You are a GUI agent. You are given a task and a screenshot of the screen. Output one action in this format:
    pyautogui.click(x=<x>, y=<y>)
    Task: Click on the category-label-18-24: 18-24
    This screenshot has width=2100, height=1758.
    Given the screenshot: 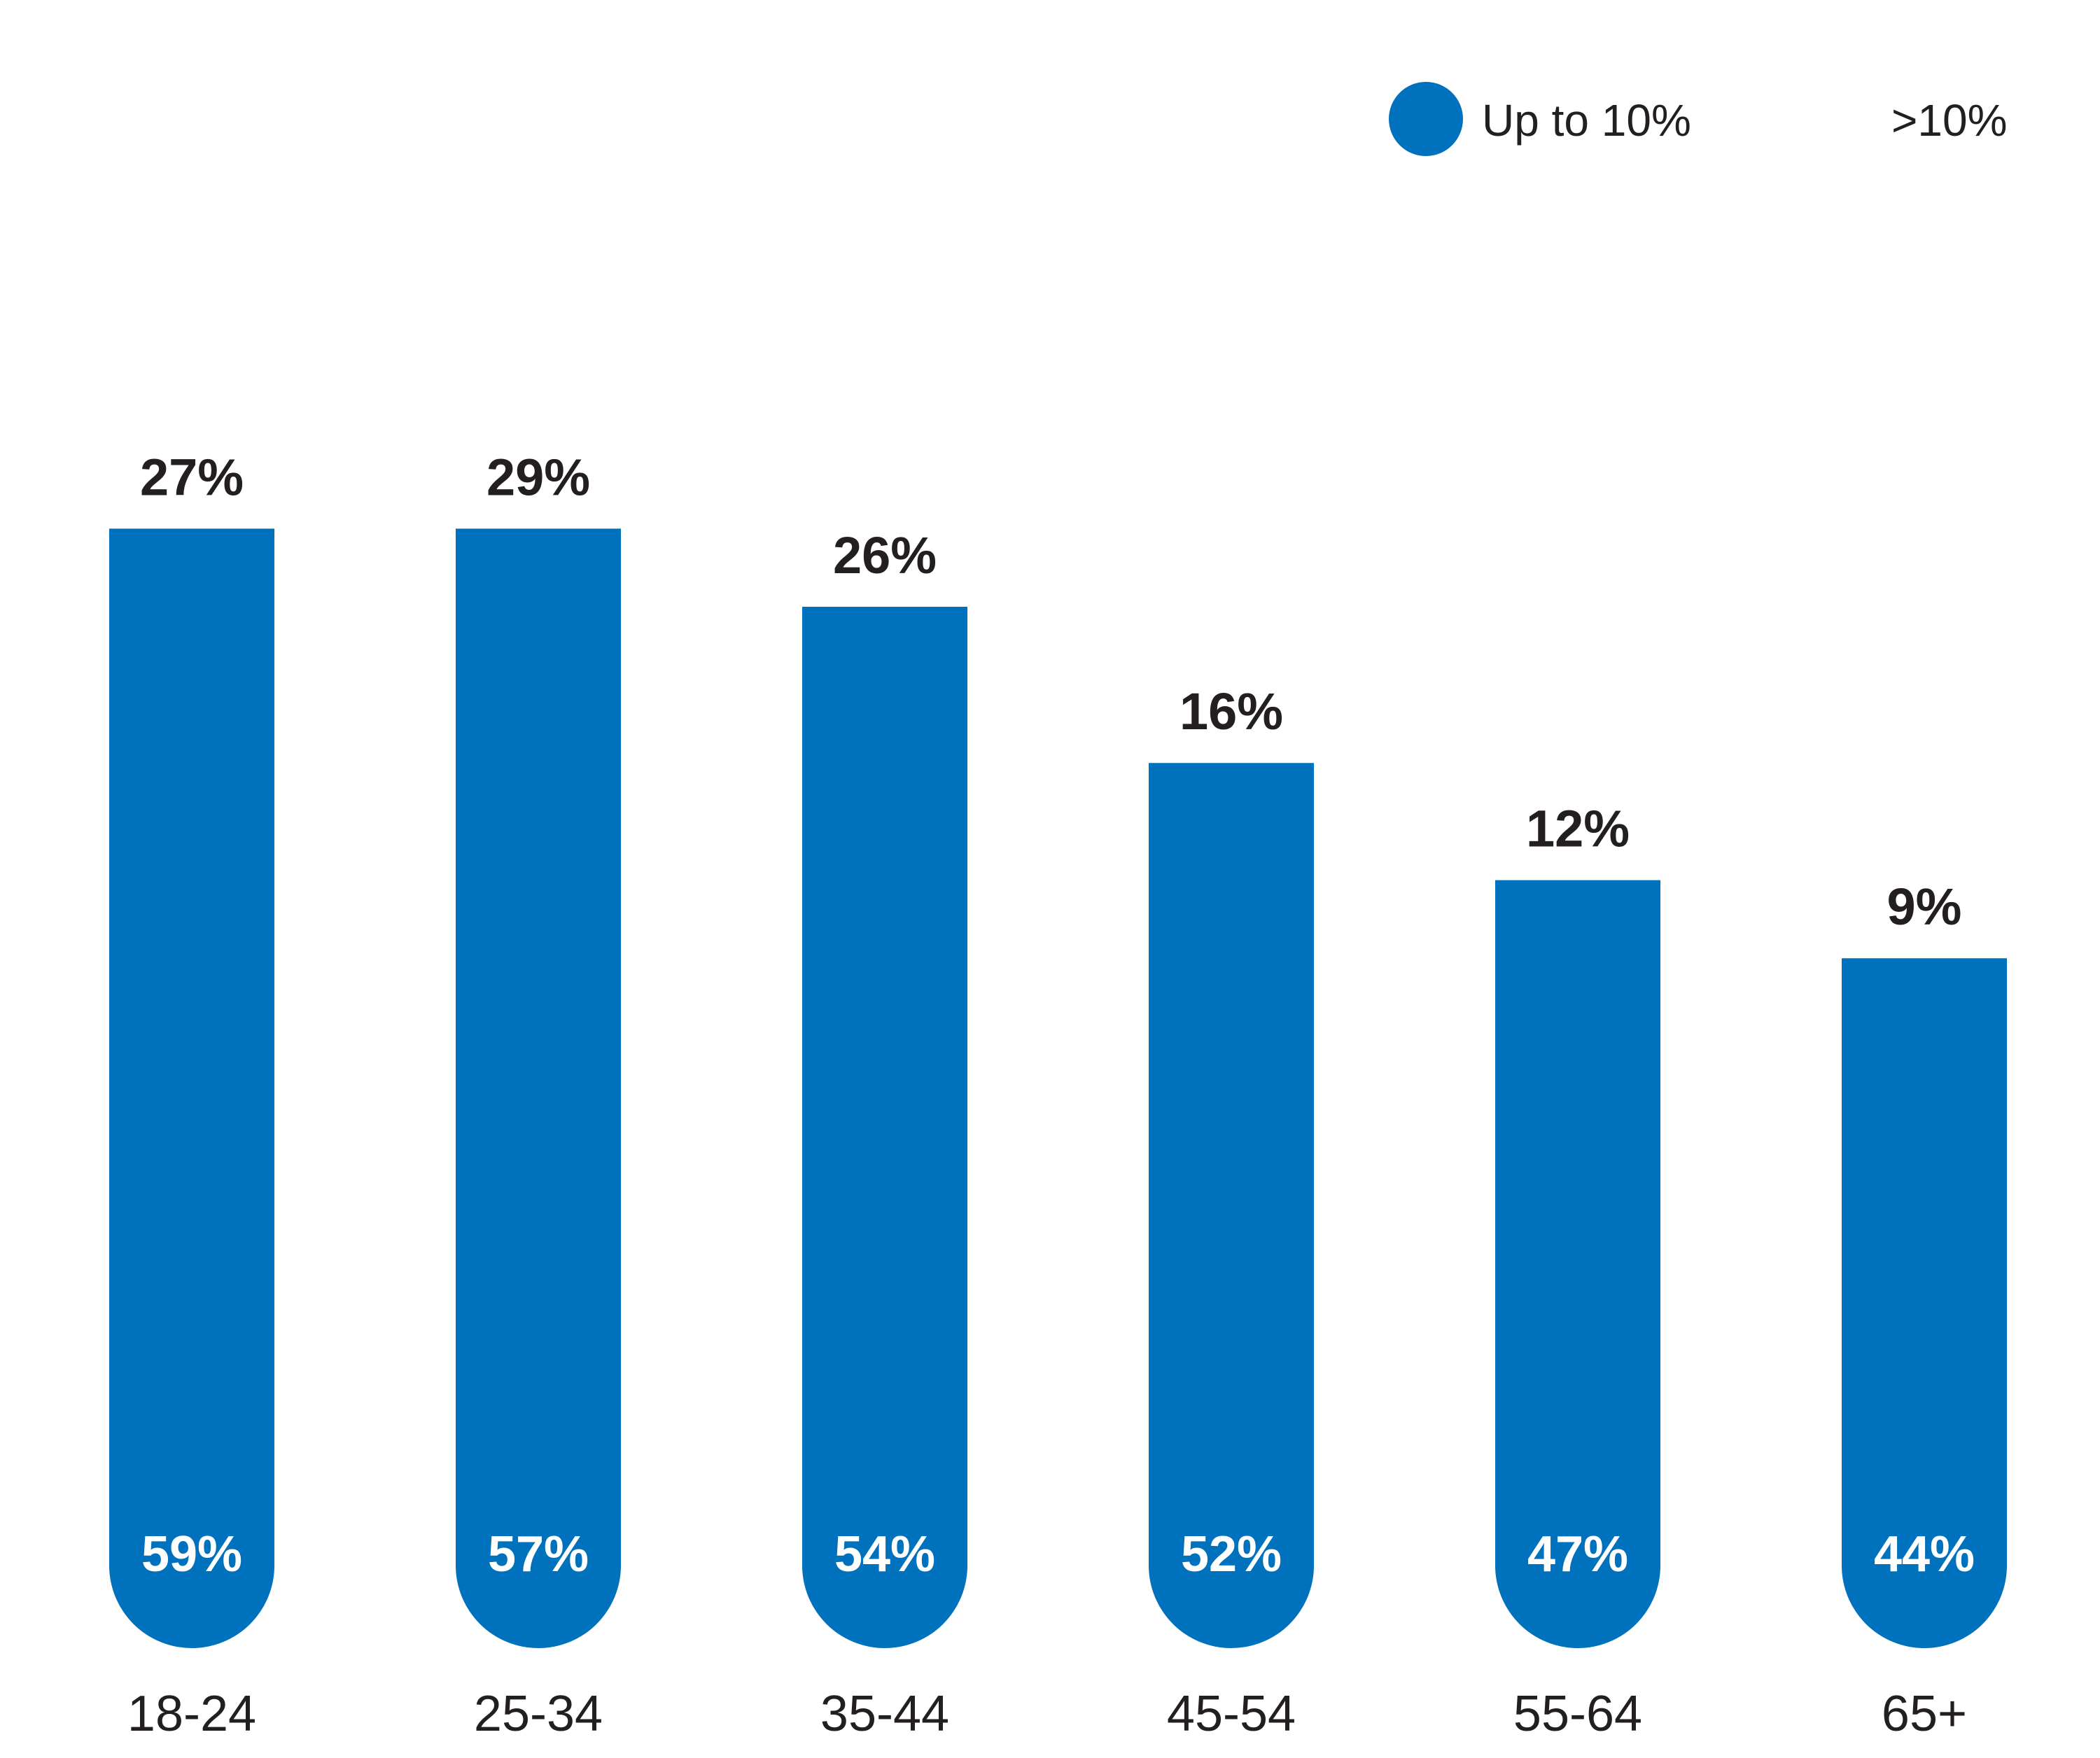 What is the action you would take?
    pyautogui.click(x=191, y=1714)
    